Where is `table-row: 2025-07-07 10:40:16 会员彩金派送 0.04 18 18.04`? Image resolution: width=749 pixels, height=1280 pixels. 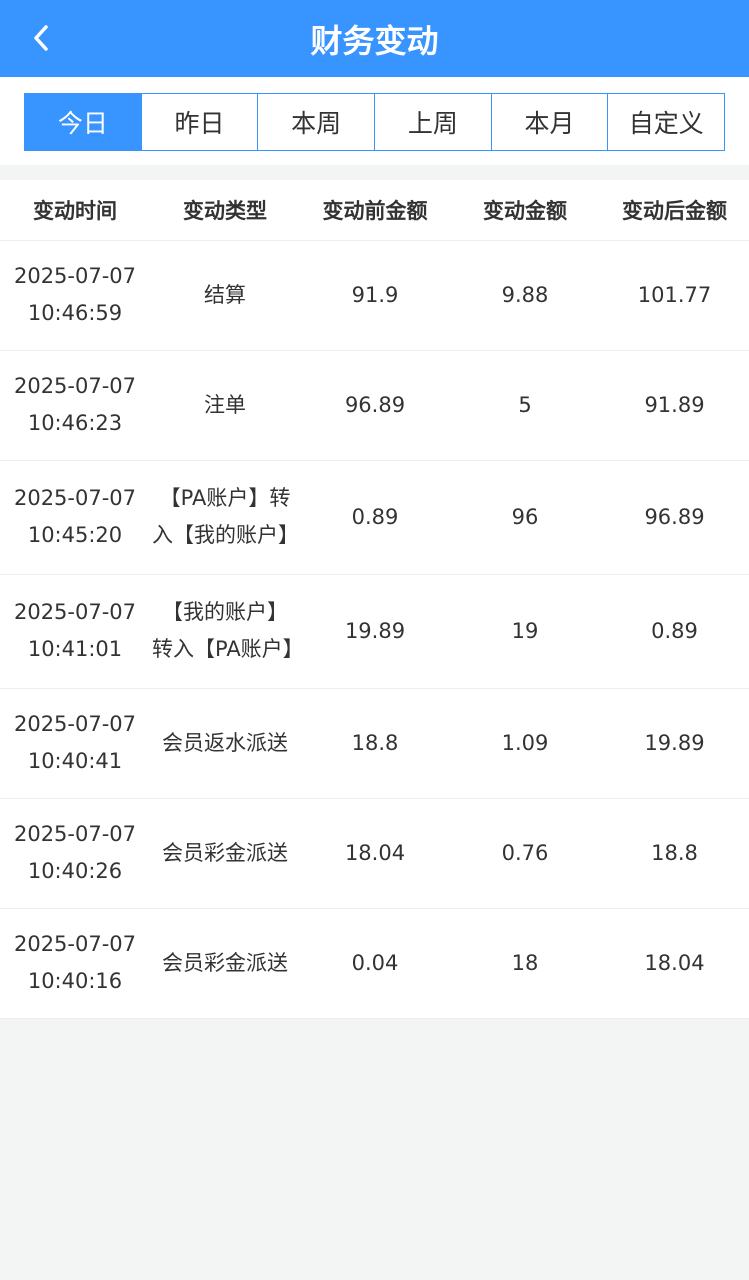
table-row: 2025-07-07 10:40:16 会员彩金派送 0.04 18 18.04 is located at coordinates (374, 963).